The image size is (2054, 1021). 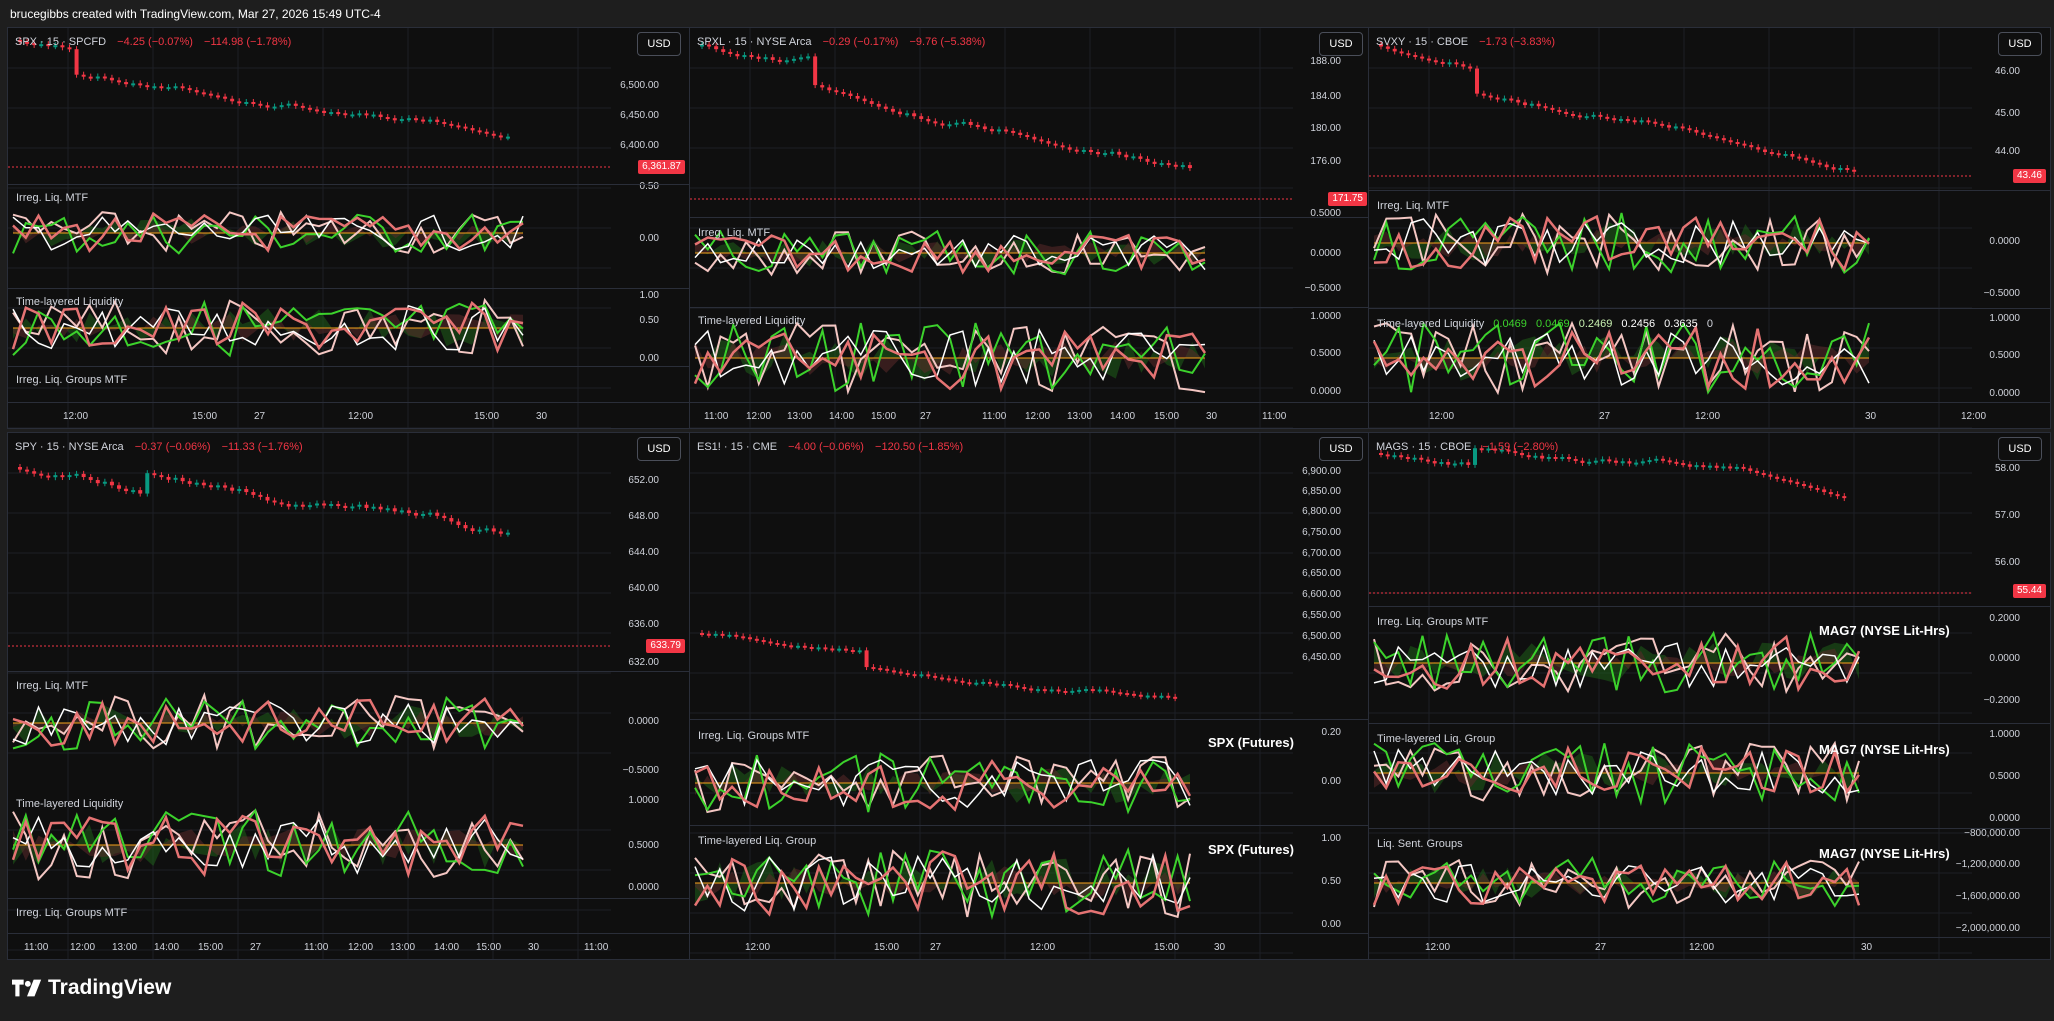 I want to click on price-axis-label: 6,700.00, so click(x=1321, y=553).